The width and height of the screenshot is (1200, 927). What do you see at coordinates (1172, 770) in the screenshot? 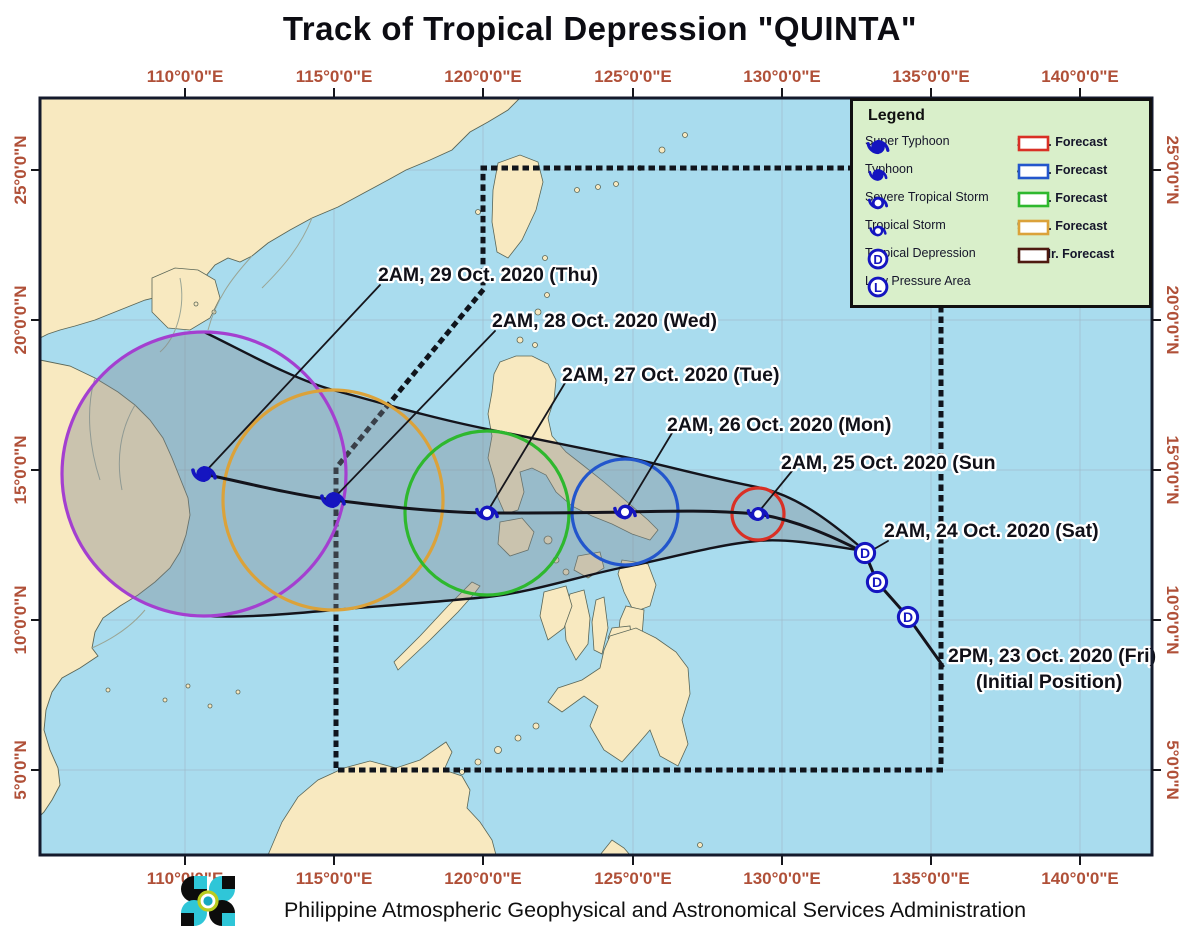
I see `lat-label-right-5n: 5°0'0"N` at bounding box center [1172, 770].